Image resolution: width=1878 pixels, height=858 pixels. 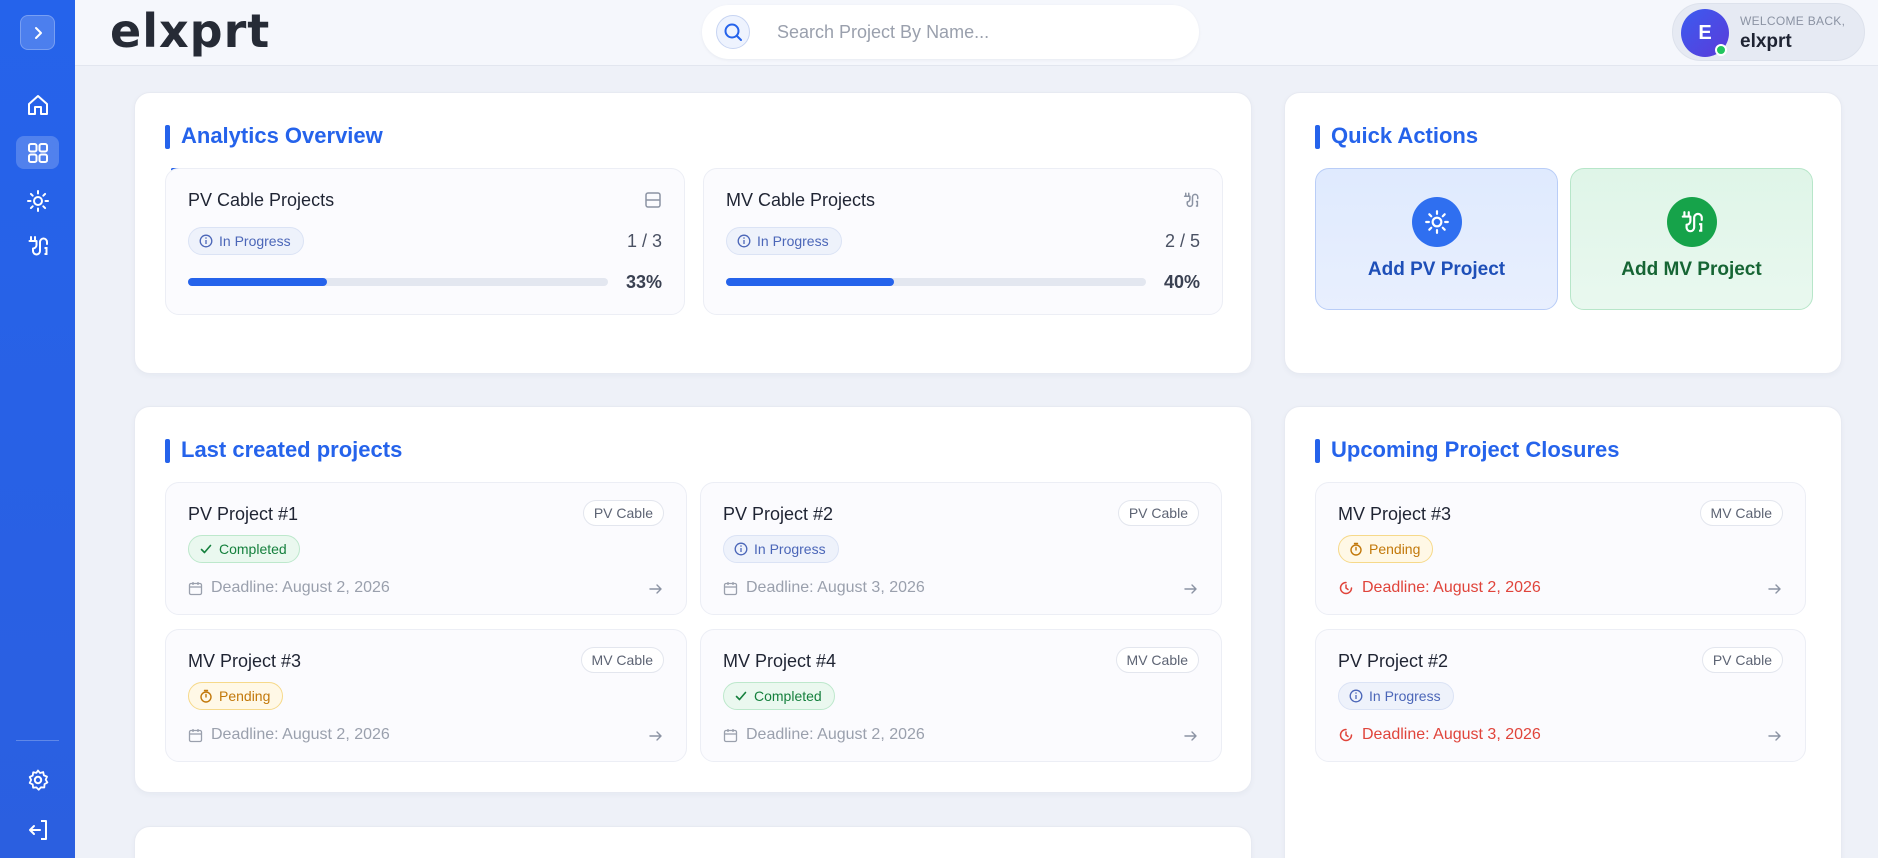 I want to click on sidebar-item-logout, so click(x=37, y=829).